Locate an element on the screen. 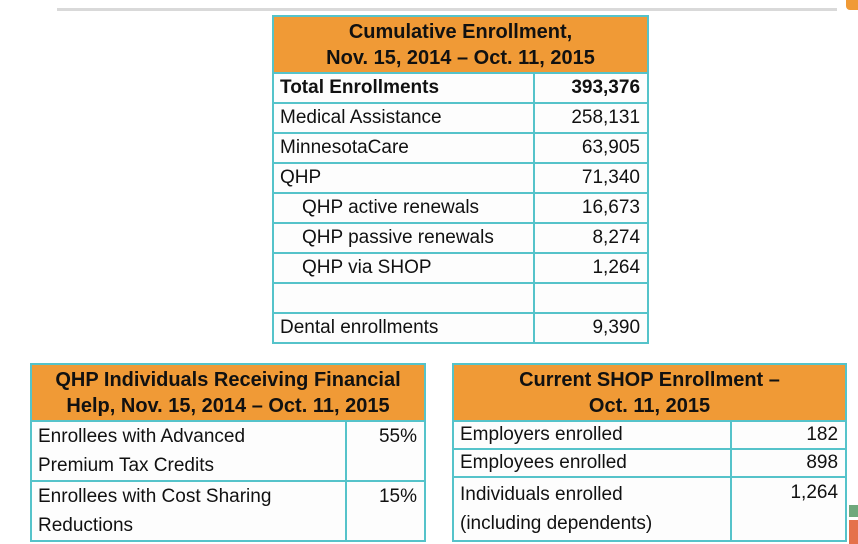 Image resolution: width=858 pixels, height=544 pixels. table-row-dental-enrollments: Dental enrollments 9,390 is located at coordinates (461, 328).